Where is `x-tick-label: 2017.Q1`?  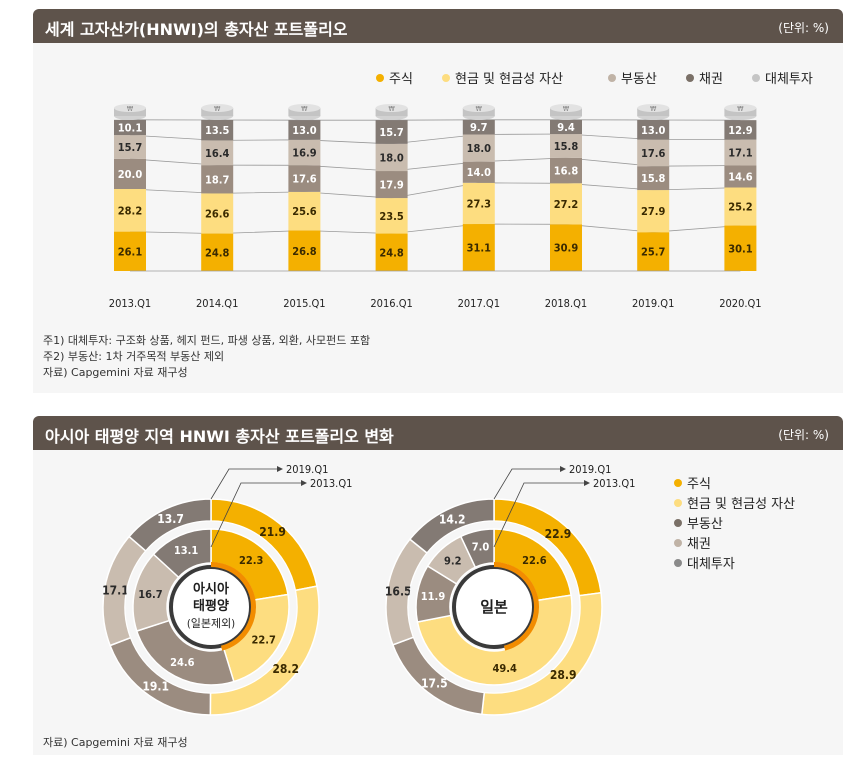
x-tick-label: 2017.Q1 is located at coordinates (479, 303).